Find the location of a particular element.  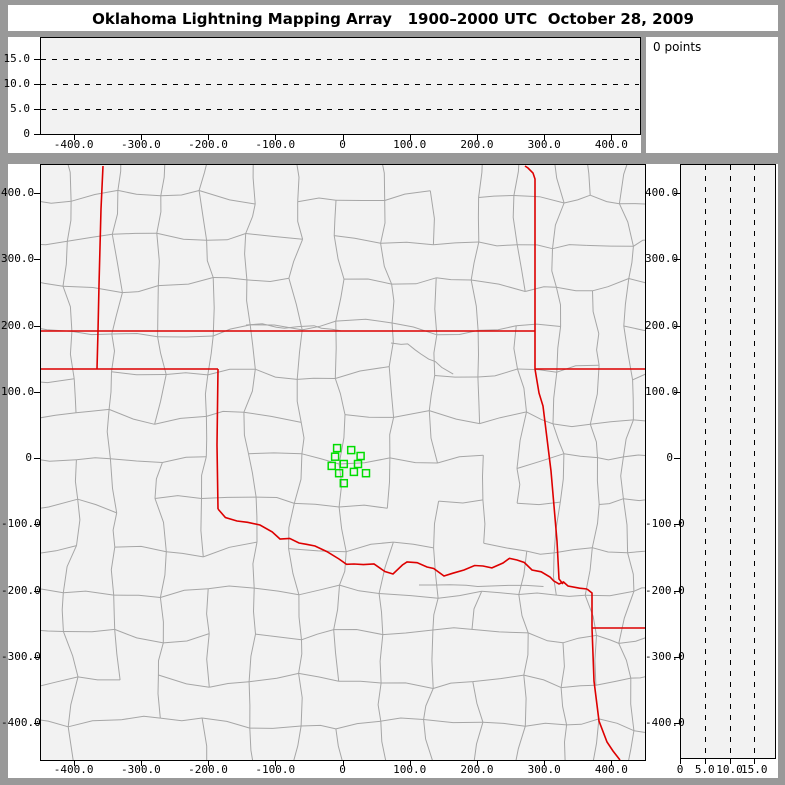

altitude-ew-panel is located at coordinates (340, 86).